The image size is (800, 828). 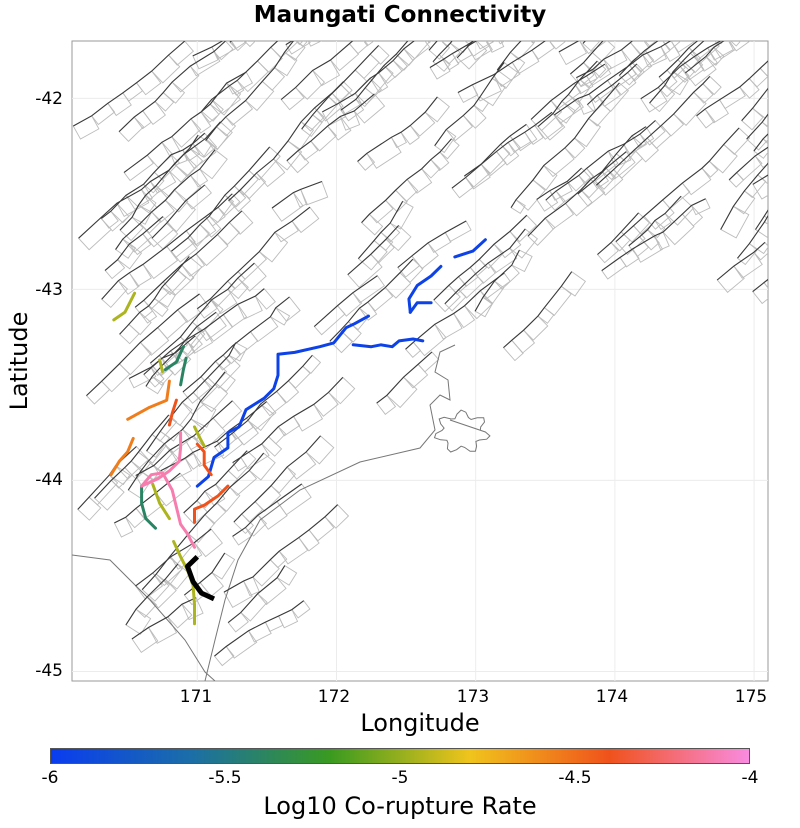 I want to click on colorbar-tick-label: -5.5, so click(x=225, y=778).